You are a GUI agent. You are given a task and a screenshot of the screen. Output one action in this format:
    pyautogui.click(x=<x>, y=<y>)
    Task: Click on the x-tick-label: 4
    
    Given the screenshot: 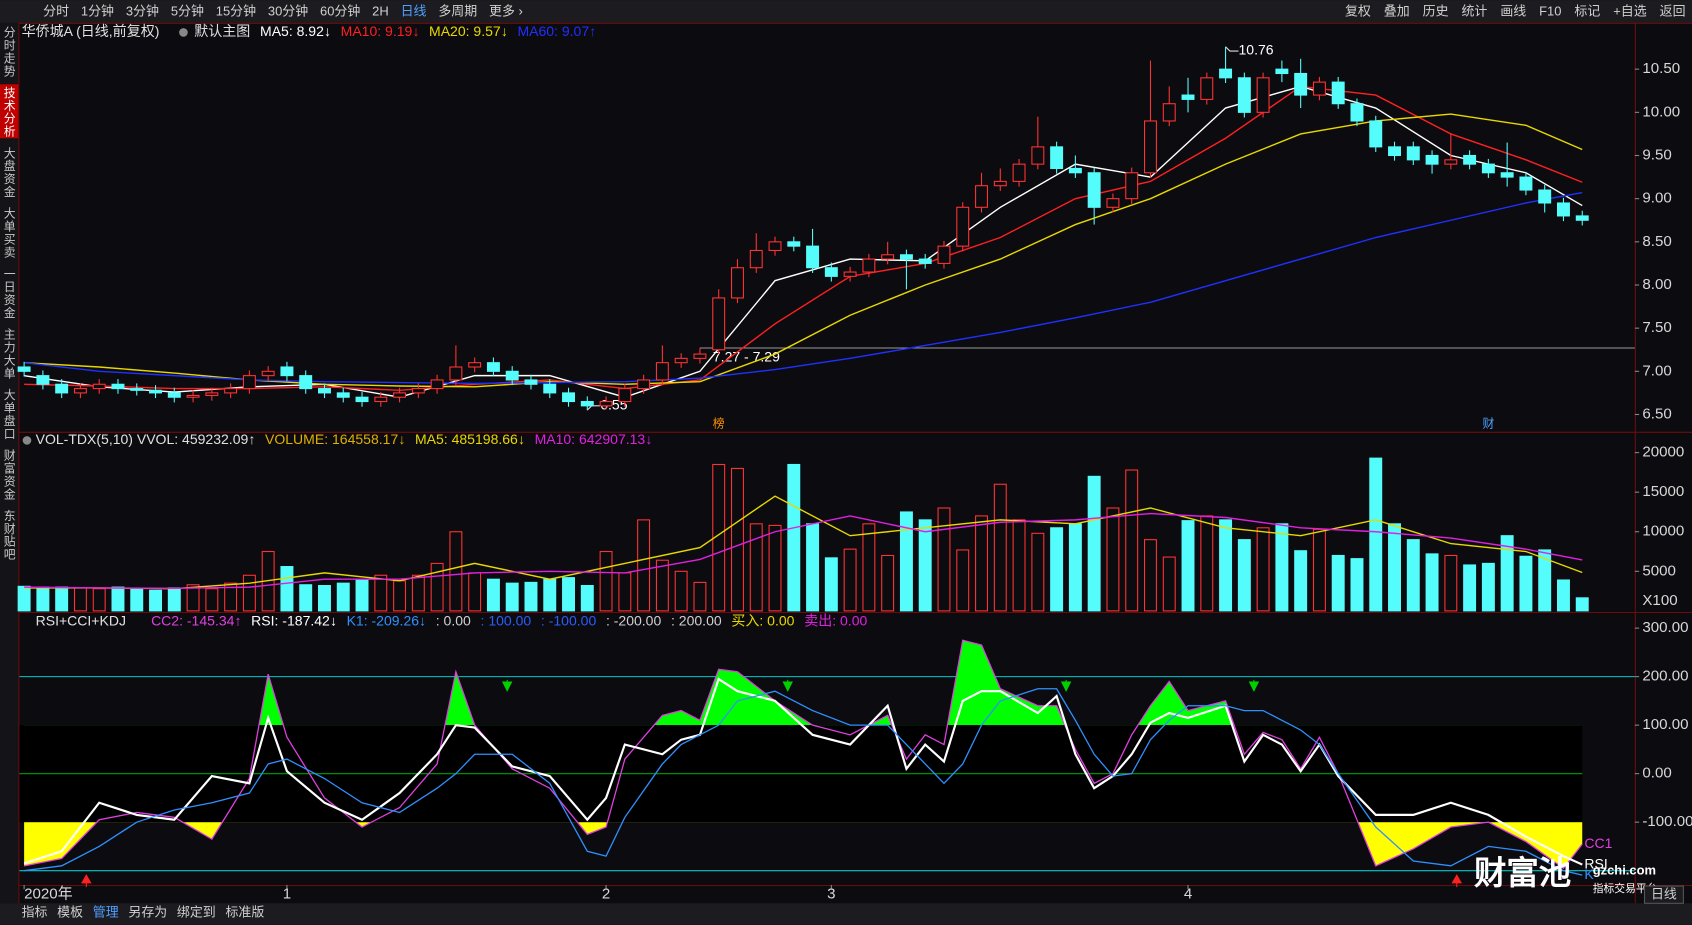 What is the action you would take?
    pyautogui.click(x=1188, y=894)
    